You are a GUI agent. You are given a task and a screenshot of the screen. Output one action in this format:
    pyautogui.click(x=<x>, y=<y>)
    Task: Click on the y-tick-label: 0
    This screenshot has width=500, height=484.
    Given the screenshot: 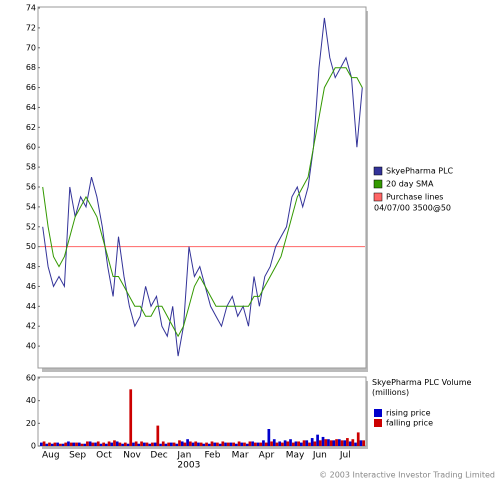 What is the action you would take?
    pyautogui.click(x=33, y=446)
    